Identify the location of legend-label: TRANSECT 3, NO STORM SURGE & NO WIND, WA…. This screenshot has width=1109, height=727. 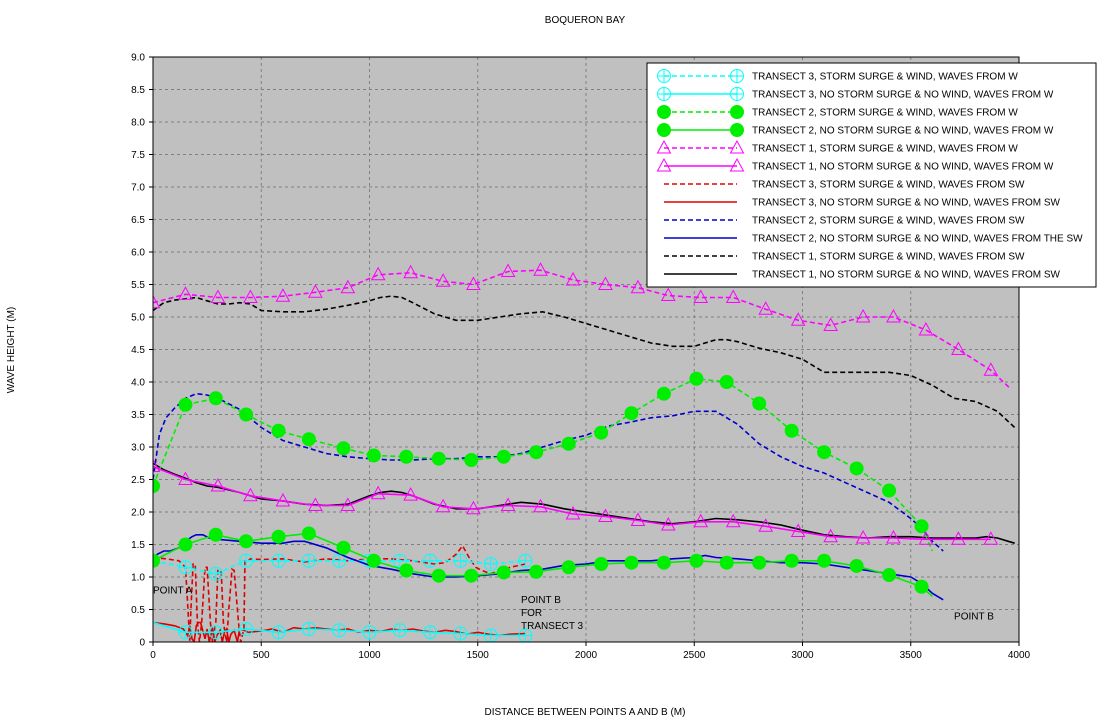
(906, 203).